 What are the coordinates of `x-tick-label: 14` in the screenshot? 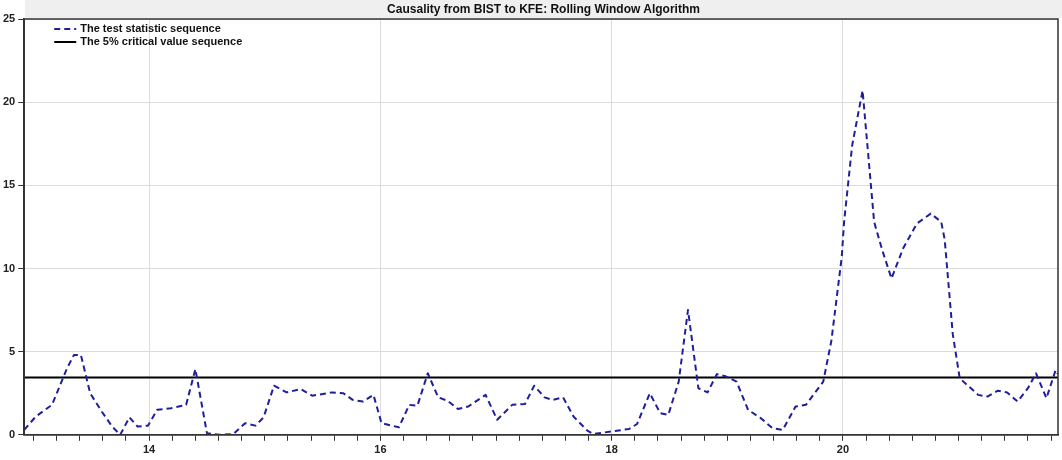 It's located at (149, 449).